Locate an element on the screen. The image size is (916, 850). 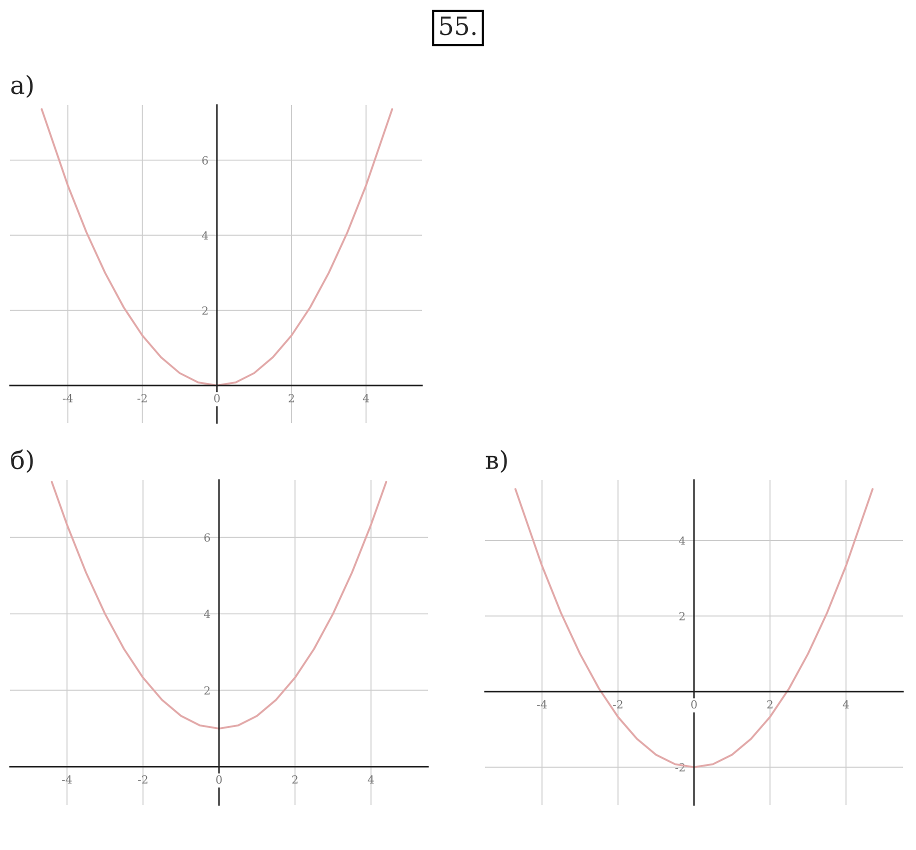
chart-title: а) is located at coordinates (22, 86).